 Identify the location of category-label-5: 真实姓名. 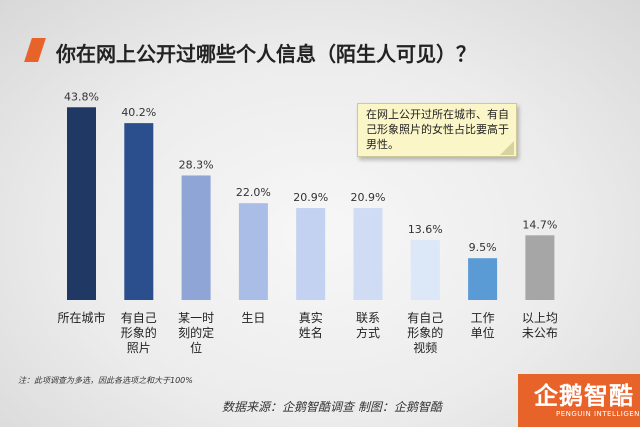
(311, 325).